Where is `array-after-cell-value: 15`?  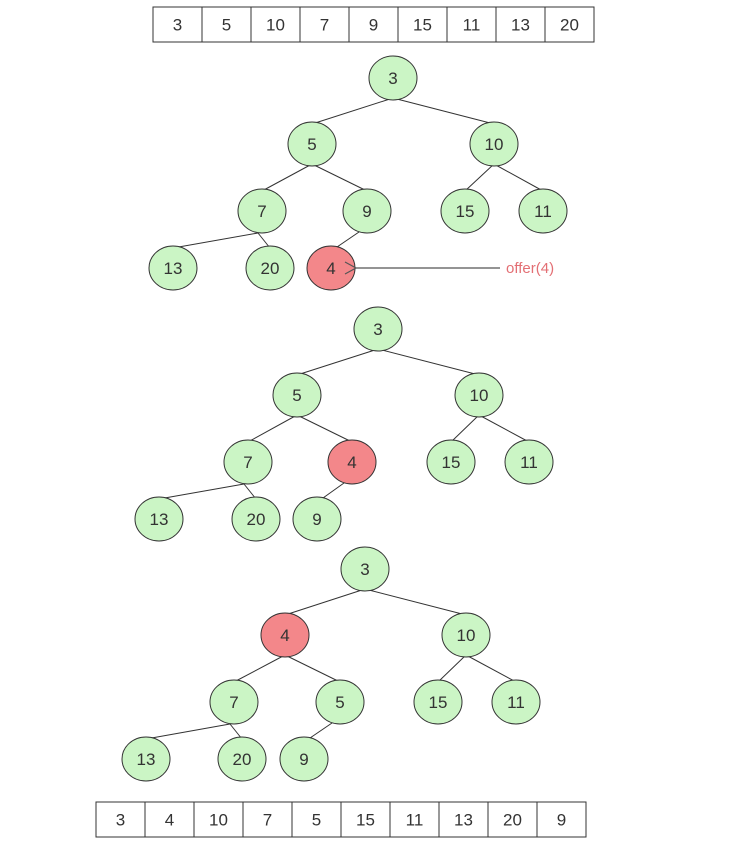 array-after-cell-value: 15 is located at coordinates (365, 820).